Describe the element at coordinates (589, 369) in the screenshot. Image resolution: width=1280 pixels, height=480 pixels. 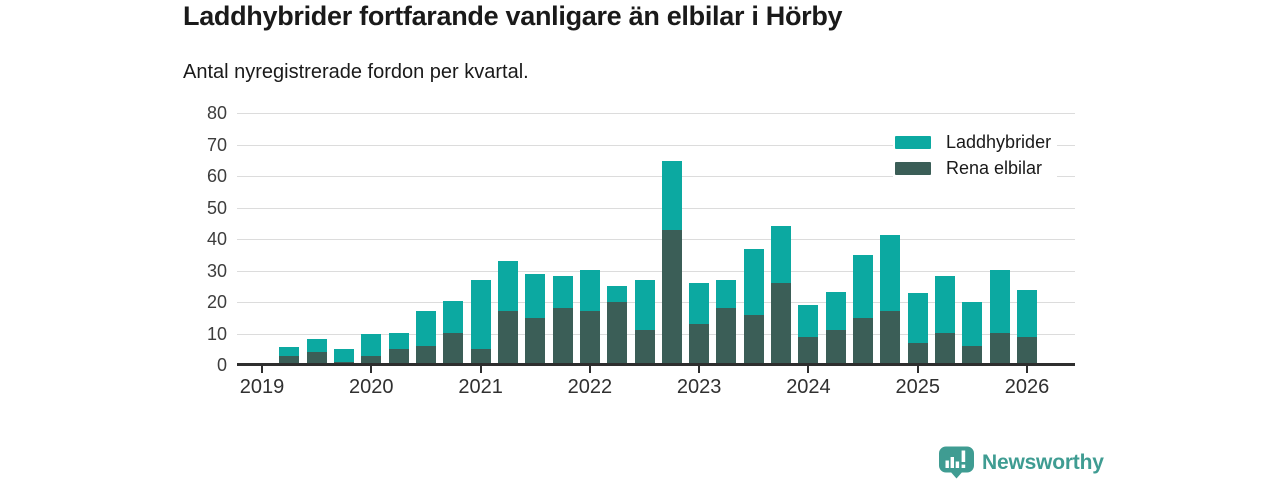
I see `x-axis-tick-2022` at that location.